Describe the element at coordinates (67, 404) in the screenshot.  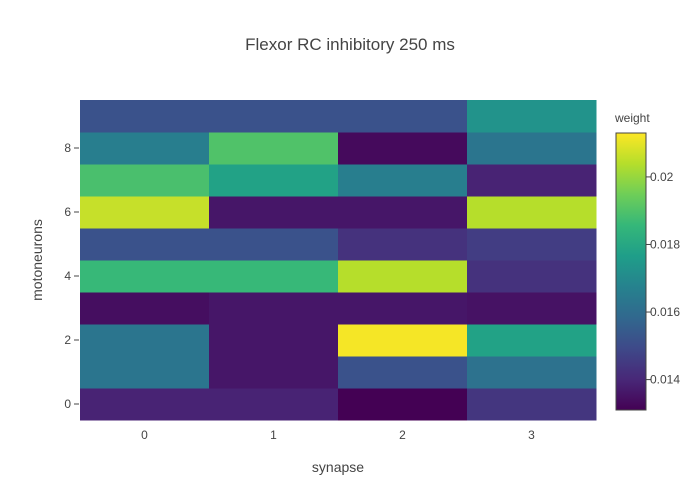
I see `y-tick-label: 0` at that location.